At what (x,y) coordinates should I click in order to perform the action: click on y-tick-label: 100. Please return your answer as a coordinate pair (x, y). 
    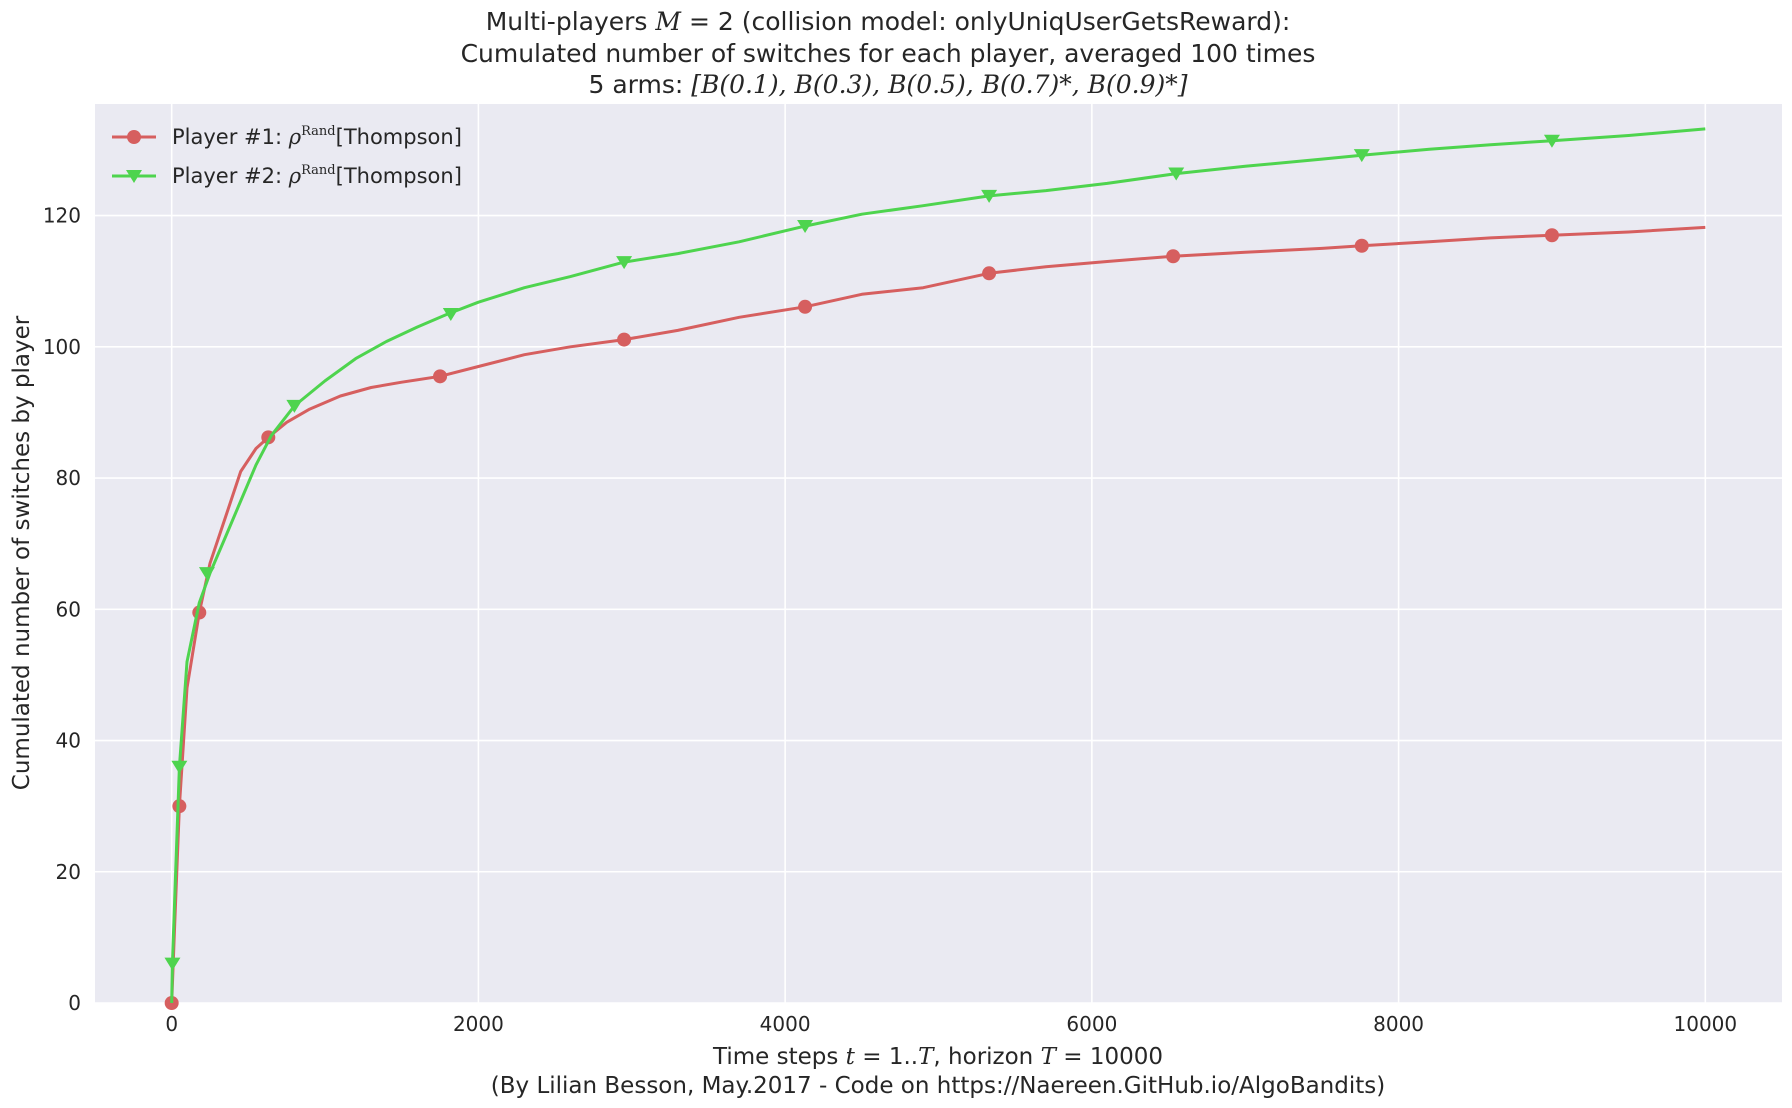
    Looking at the image, I should click on (62, 347).